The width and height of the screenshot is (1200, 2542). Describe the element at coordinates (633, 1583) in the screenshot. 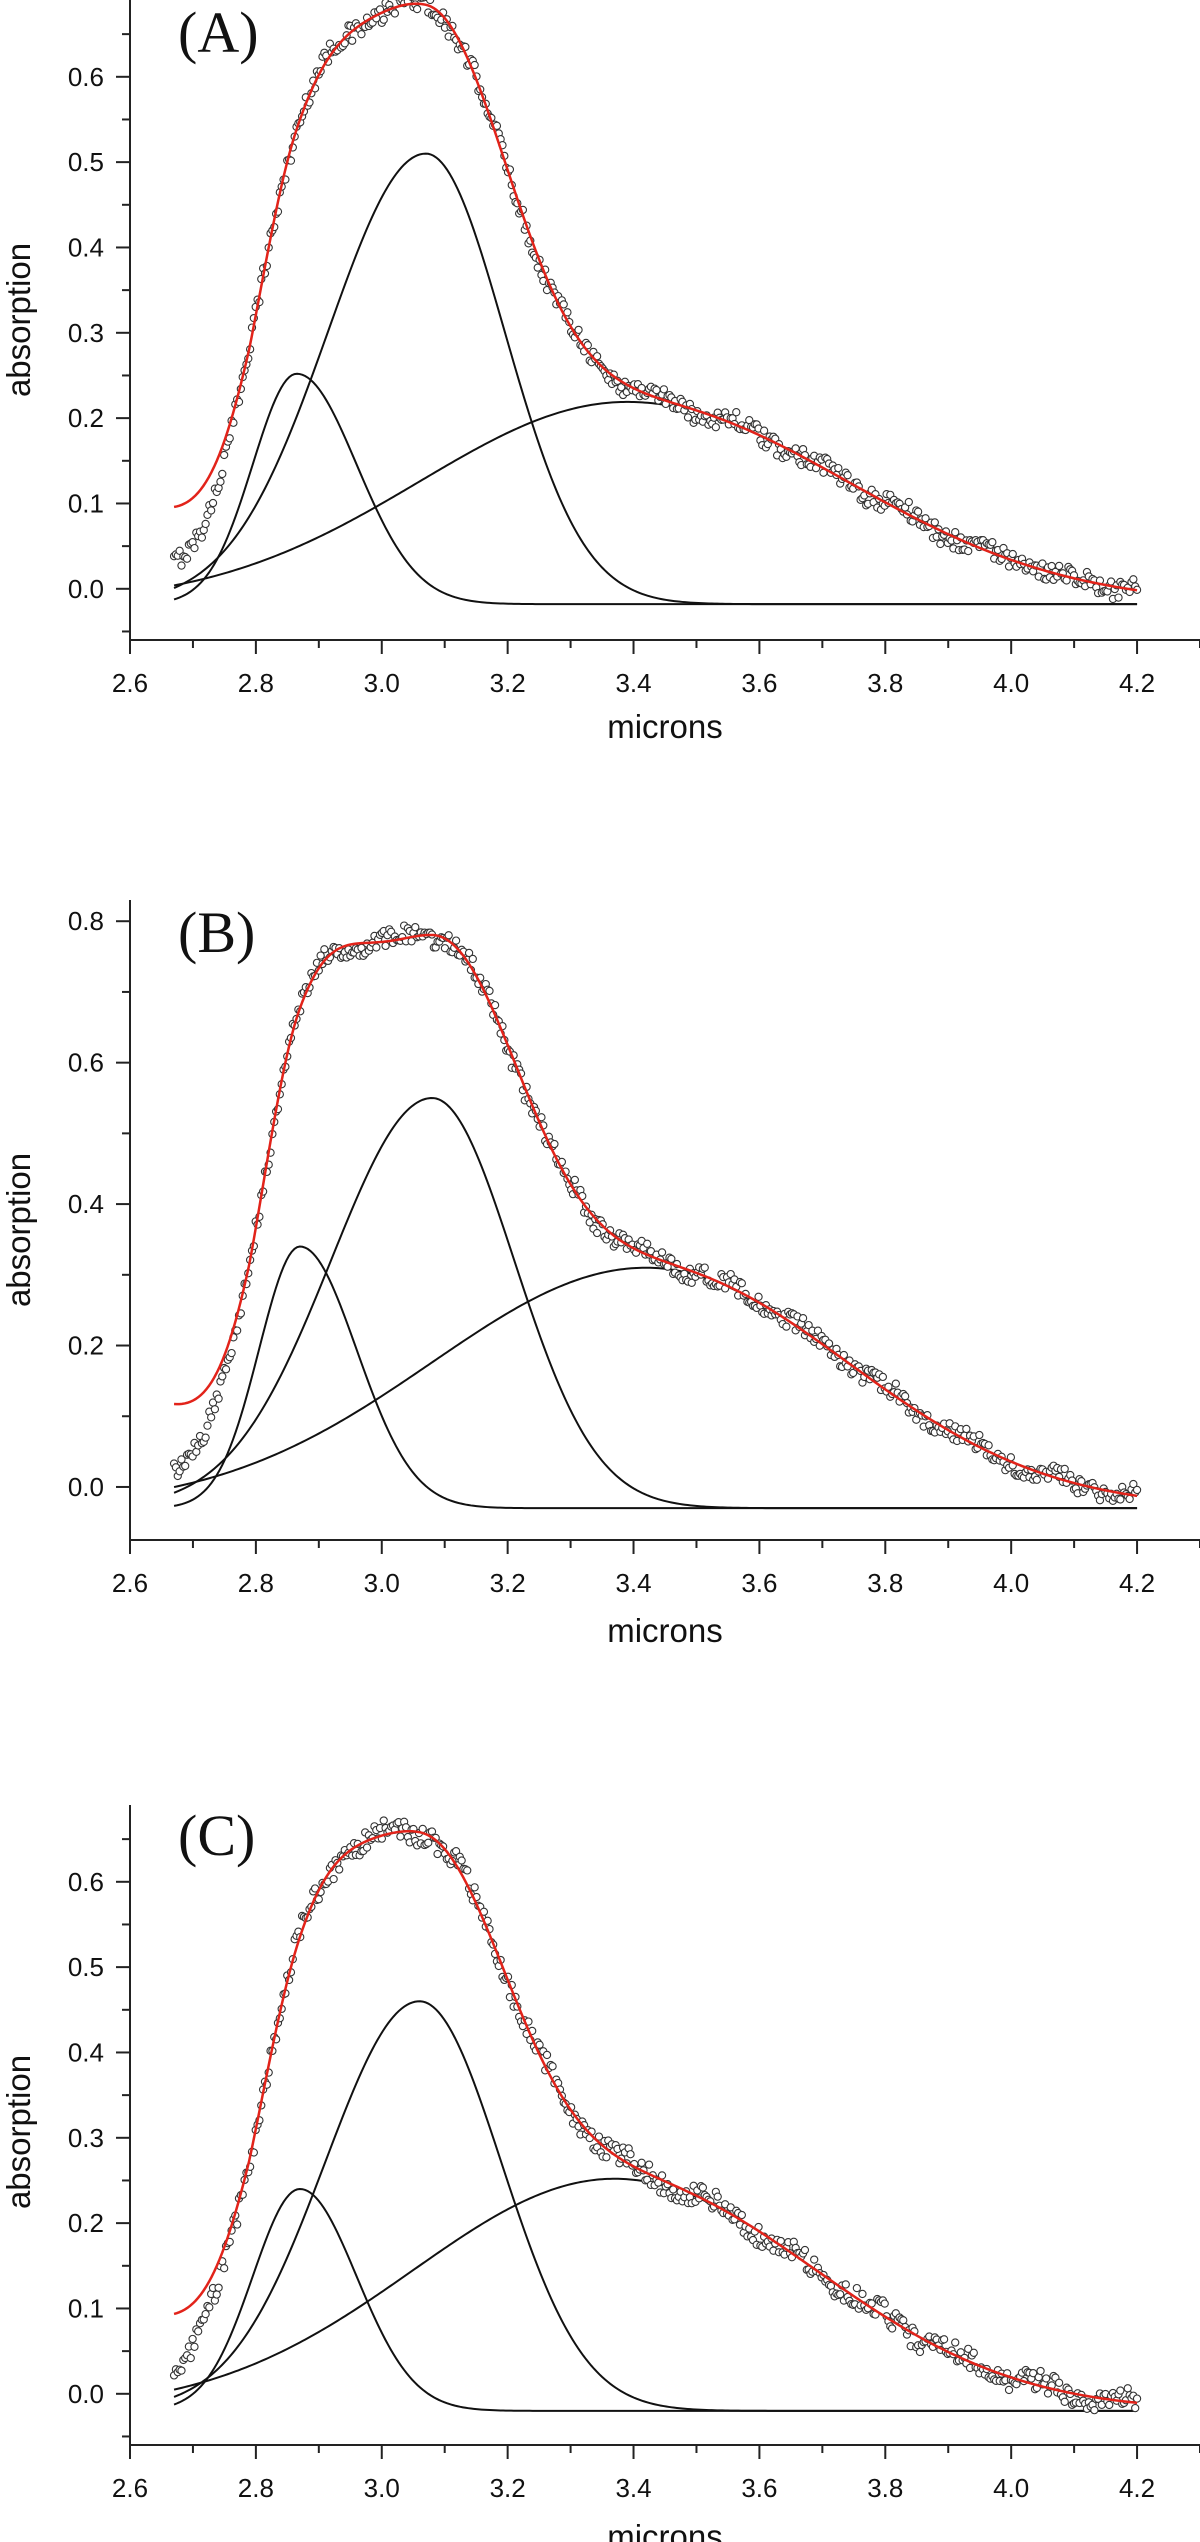

I see `x-tick-label: 3.4` at that location.